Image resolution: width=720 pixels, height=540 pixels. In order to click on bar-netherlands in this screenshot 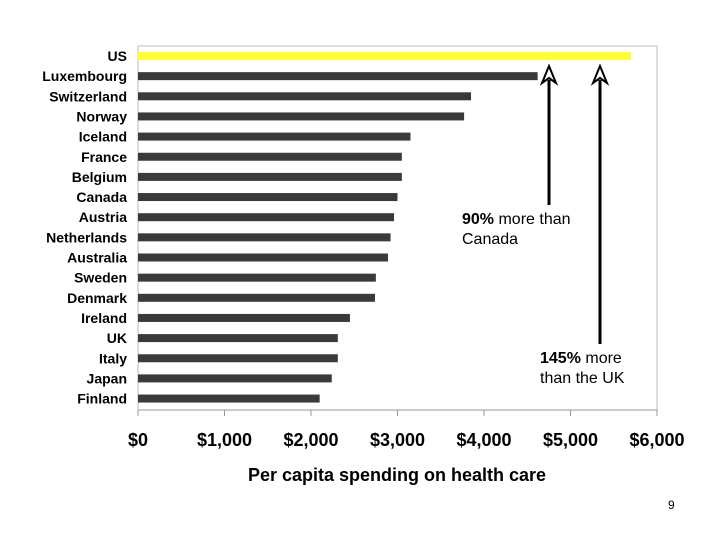, I will do `click(264, 237)`.